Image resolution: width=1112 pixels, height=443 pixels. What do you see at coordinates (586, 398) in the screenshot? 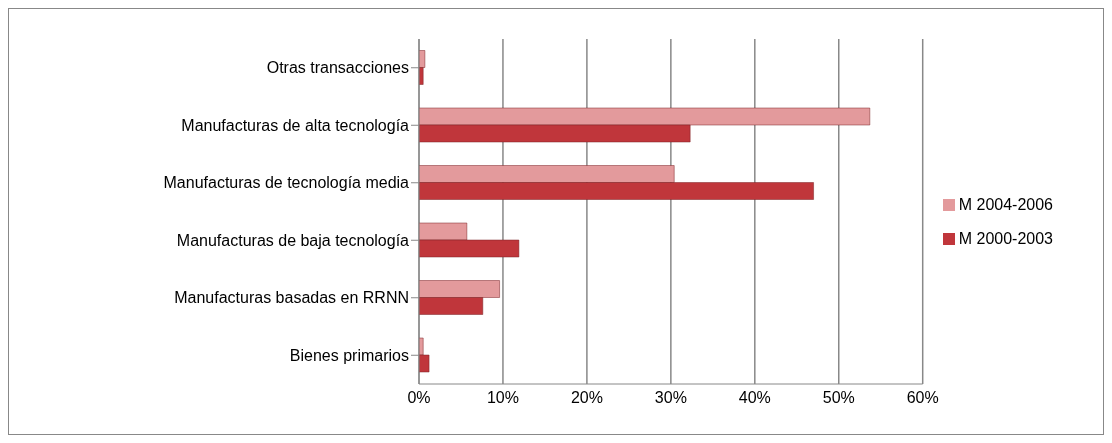
I see `x-tick-label: 20%` at bounding box center [586, 398].